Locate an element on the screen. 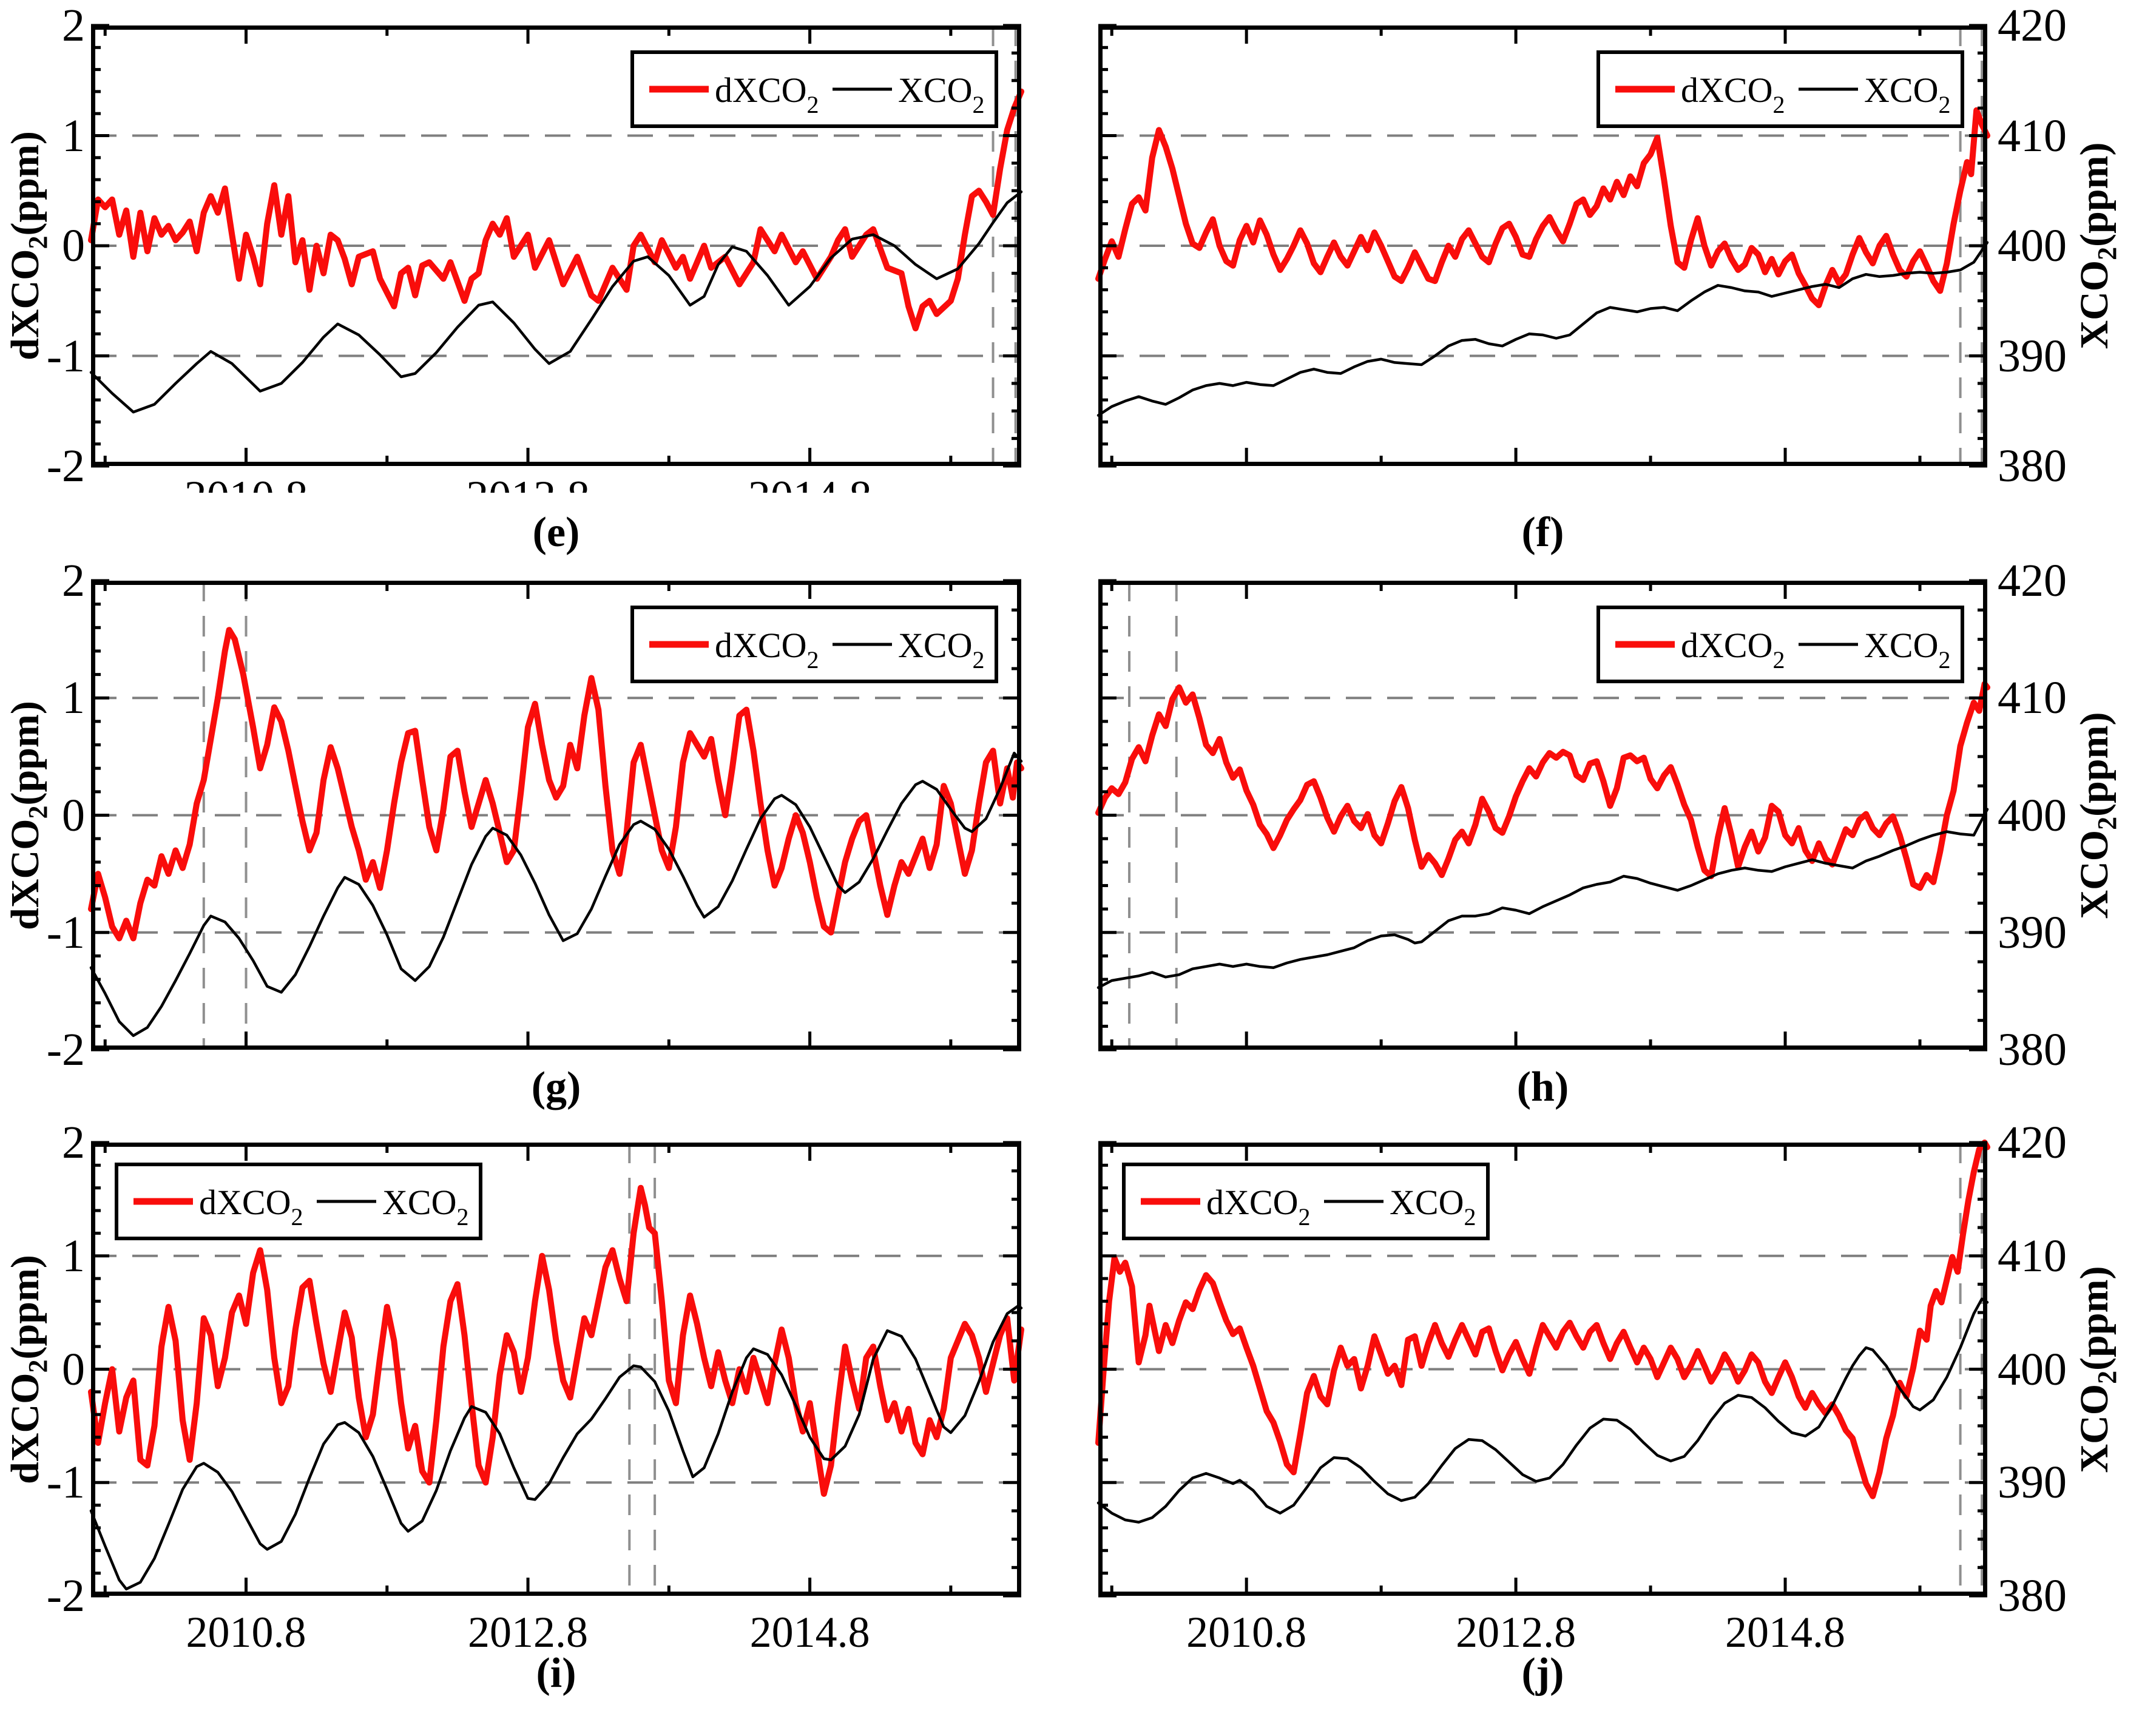 This screenshot has height=1736, width=2142. ytick-right-f-390: 390 is located at coordinates (2032, 356).